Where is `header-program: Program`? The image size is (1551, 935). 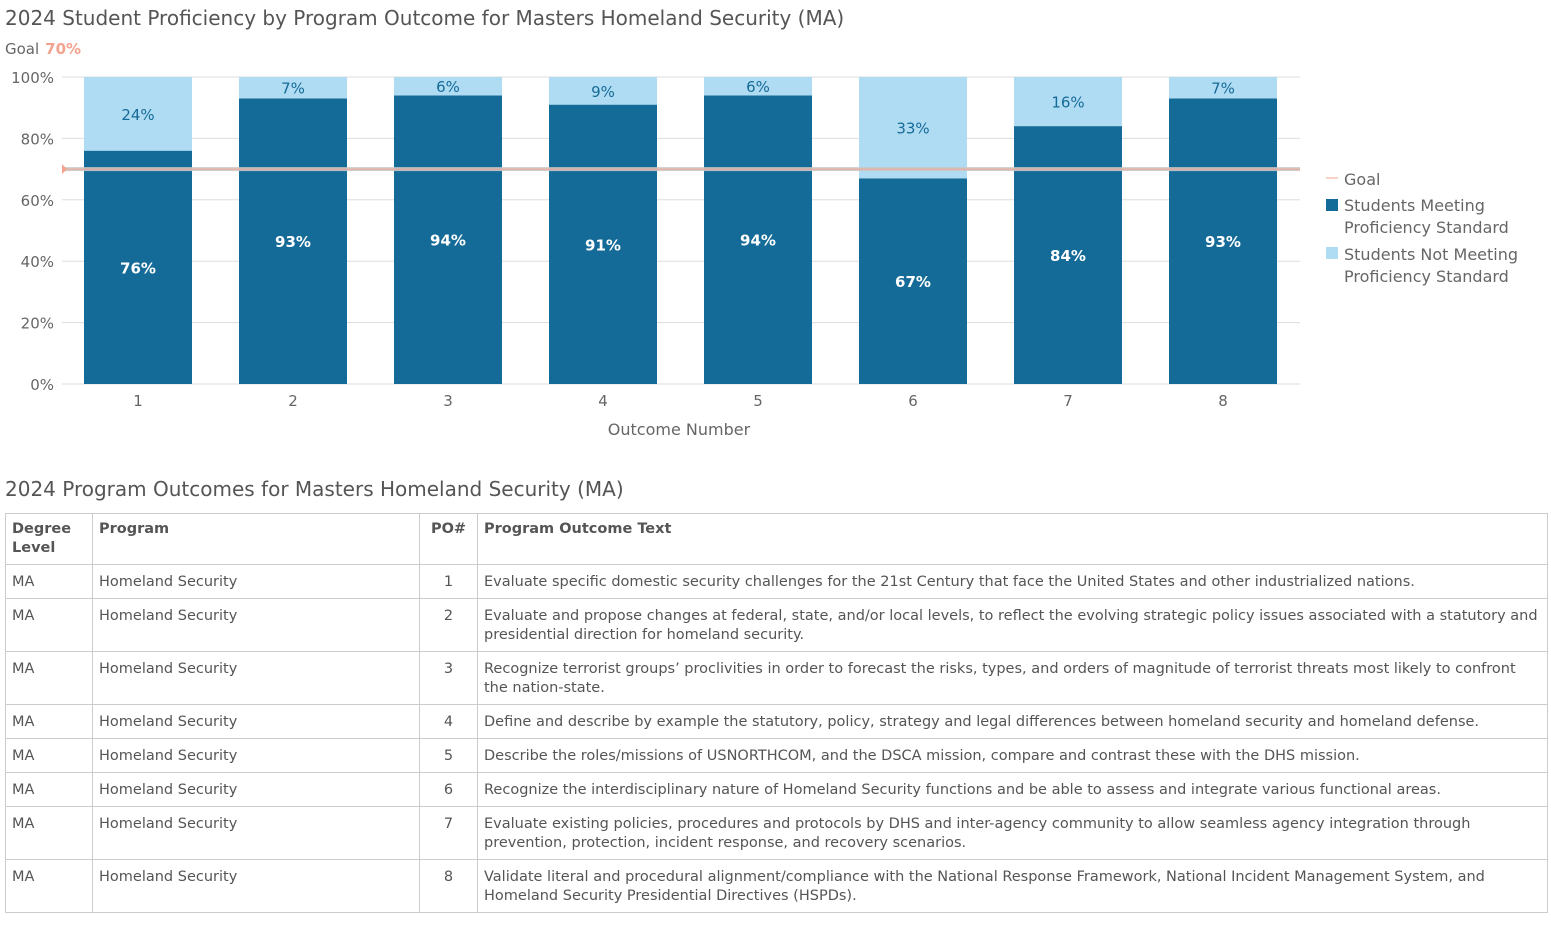 header-program: Program is located at coordinates (256, 539).